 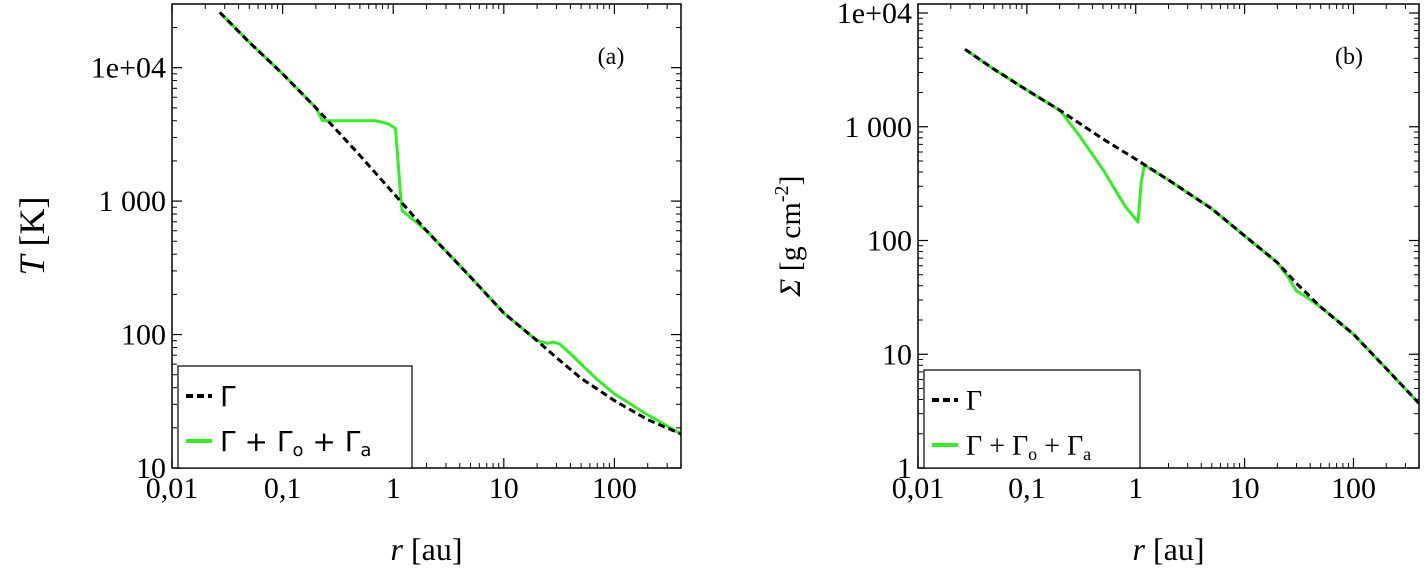 I want to click on y-axis-title: T [K], so click(x=32, y=235).